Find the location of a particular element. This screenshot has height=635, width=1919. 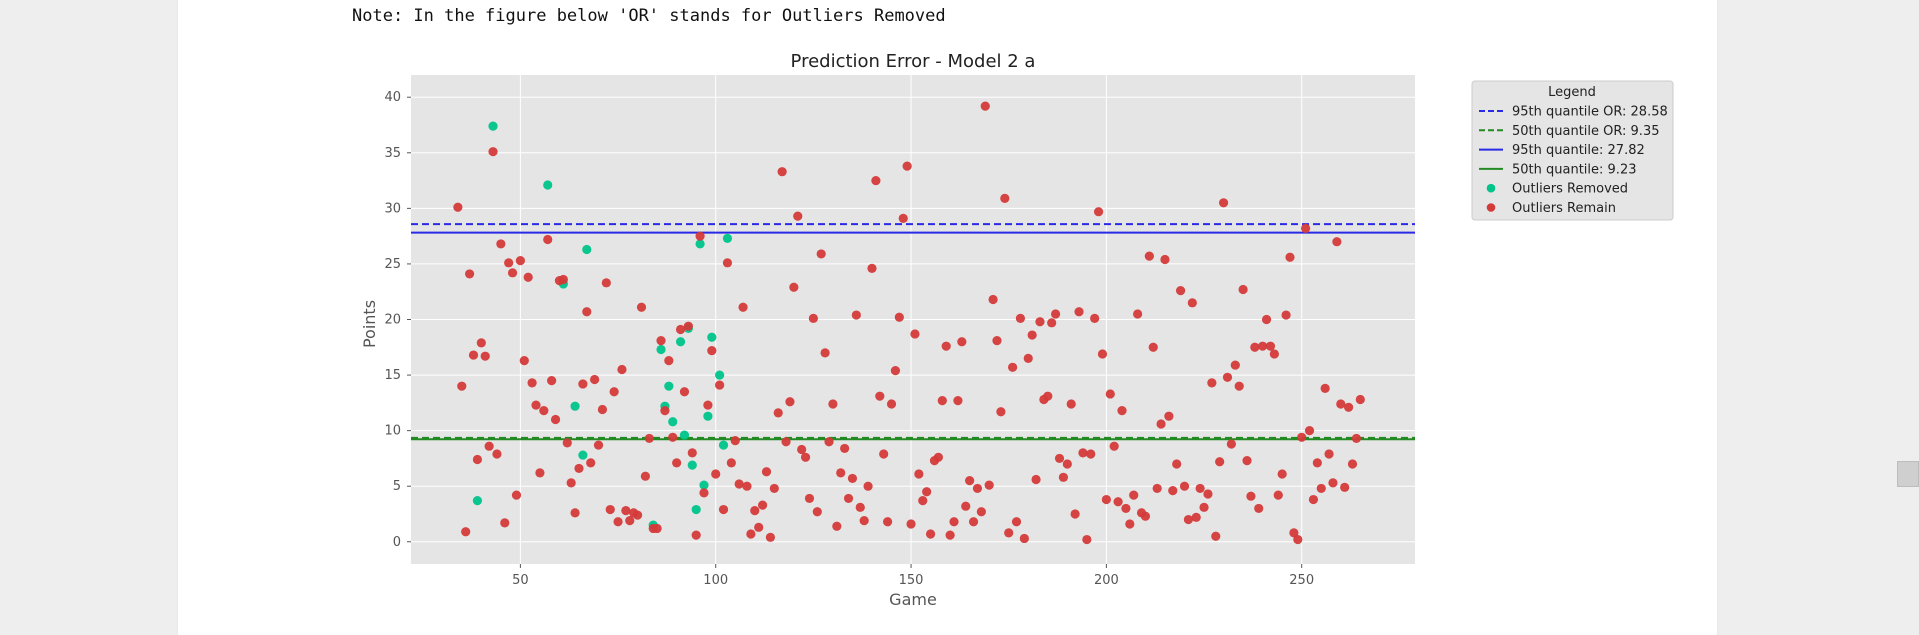

legend-marker-swatch is located at coordinates (1491, 207).